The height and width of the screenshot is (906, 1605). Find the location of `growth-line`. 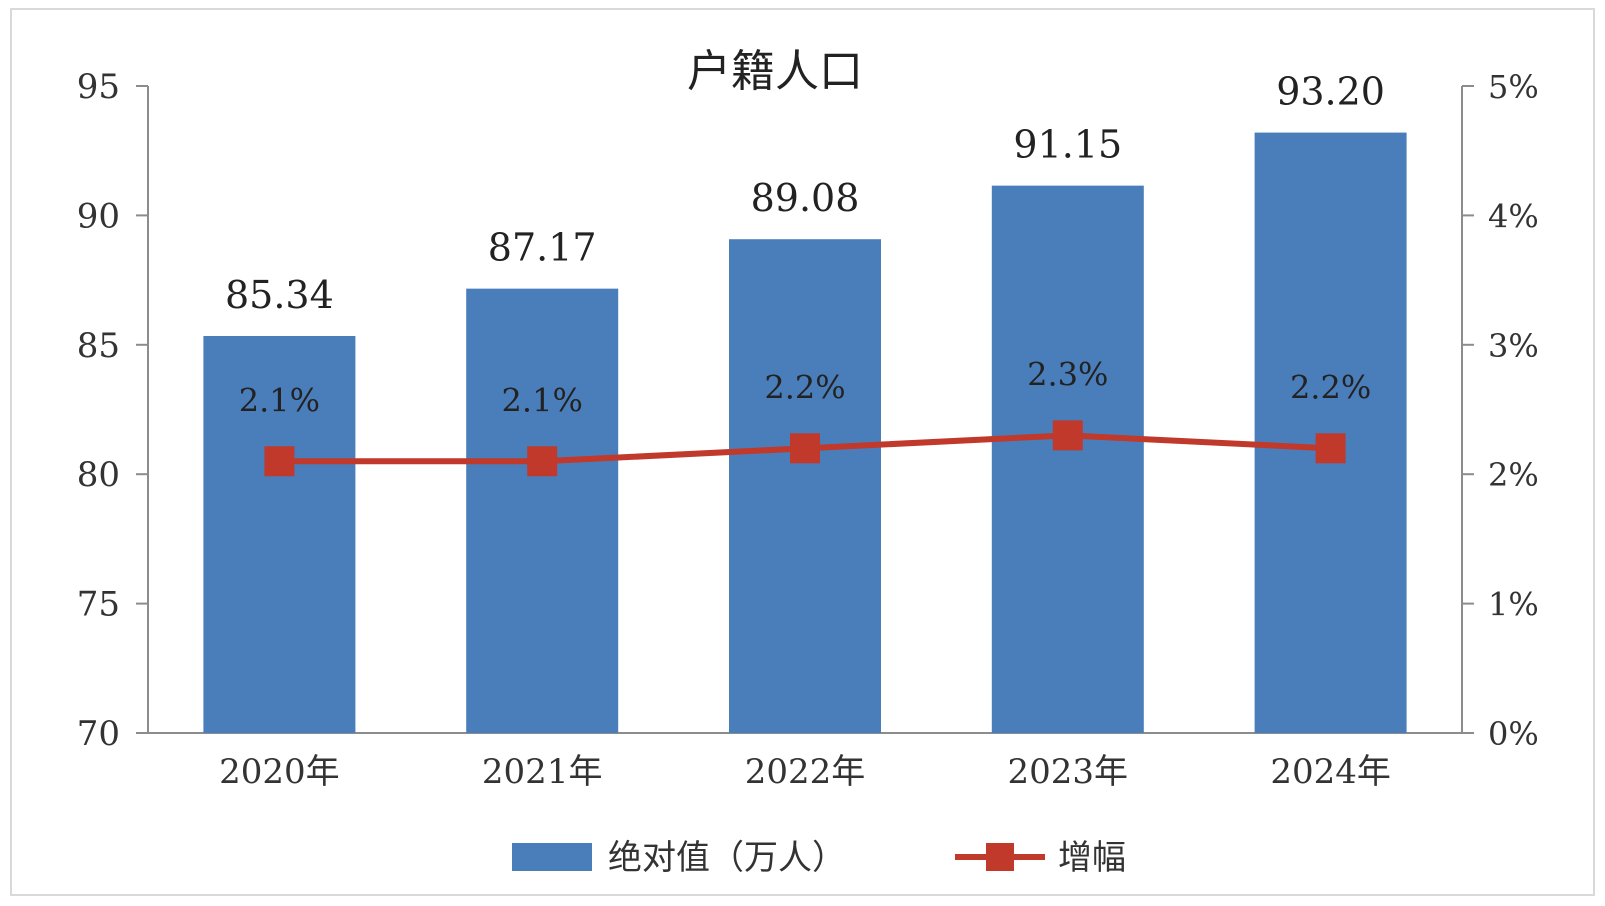

growth-line is located at coordinates (805, 448).